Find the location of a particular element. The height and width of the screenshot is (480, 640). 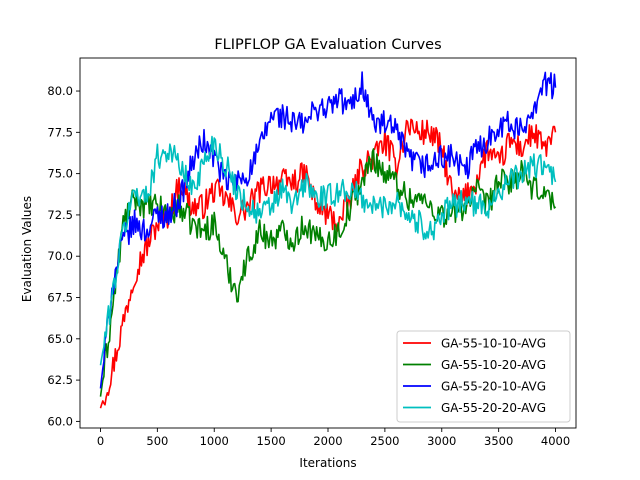

y-tick-label: 75.0 is located at coordinates (60, 174).